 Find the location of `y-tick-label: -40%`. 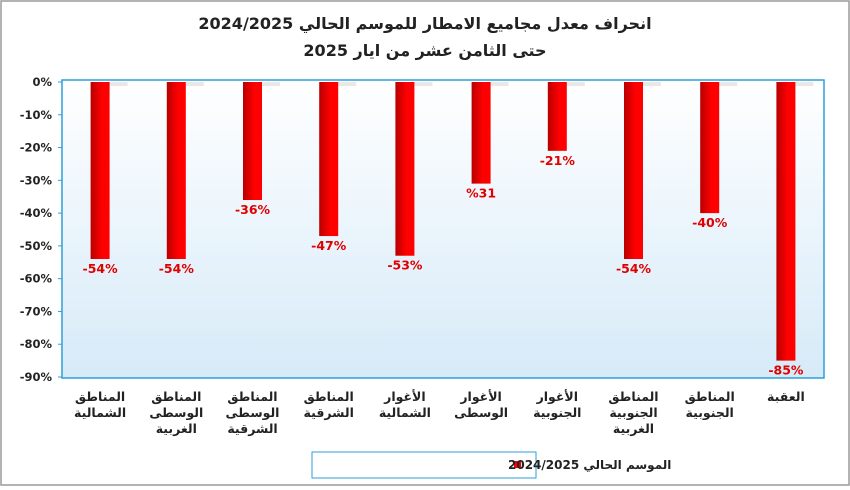

y-tick-label: -40% is located at coordinates (36, 213).